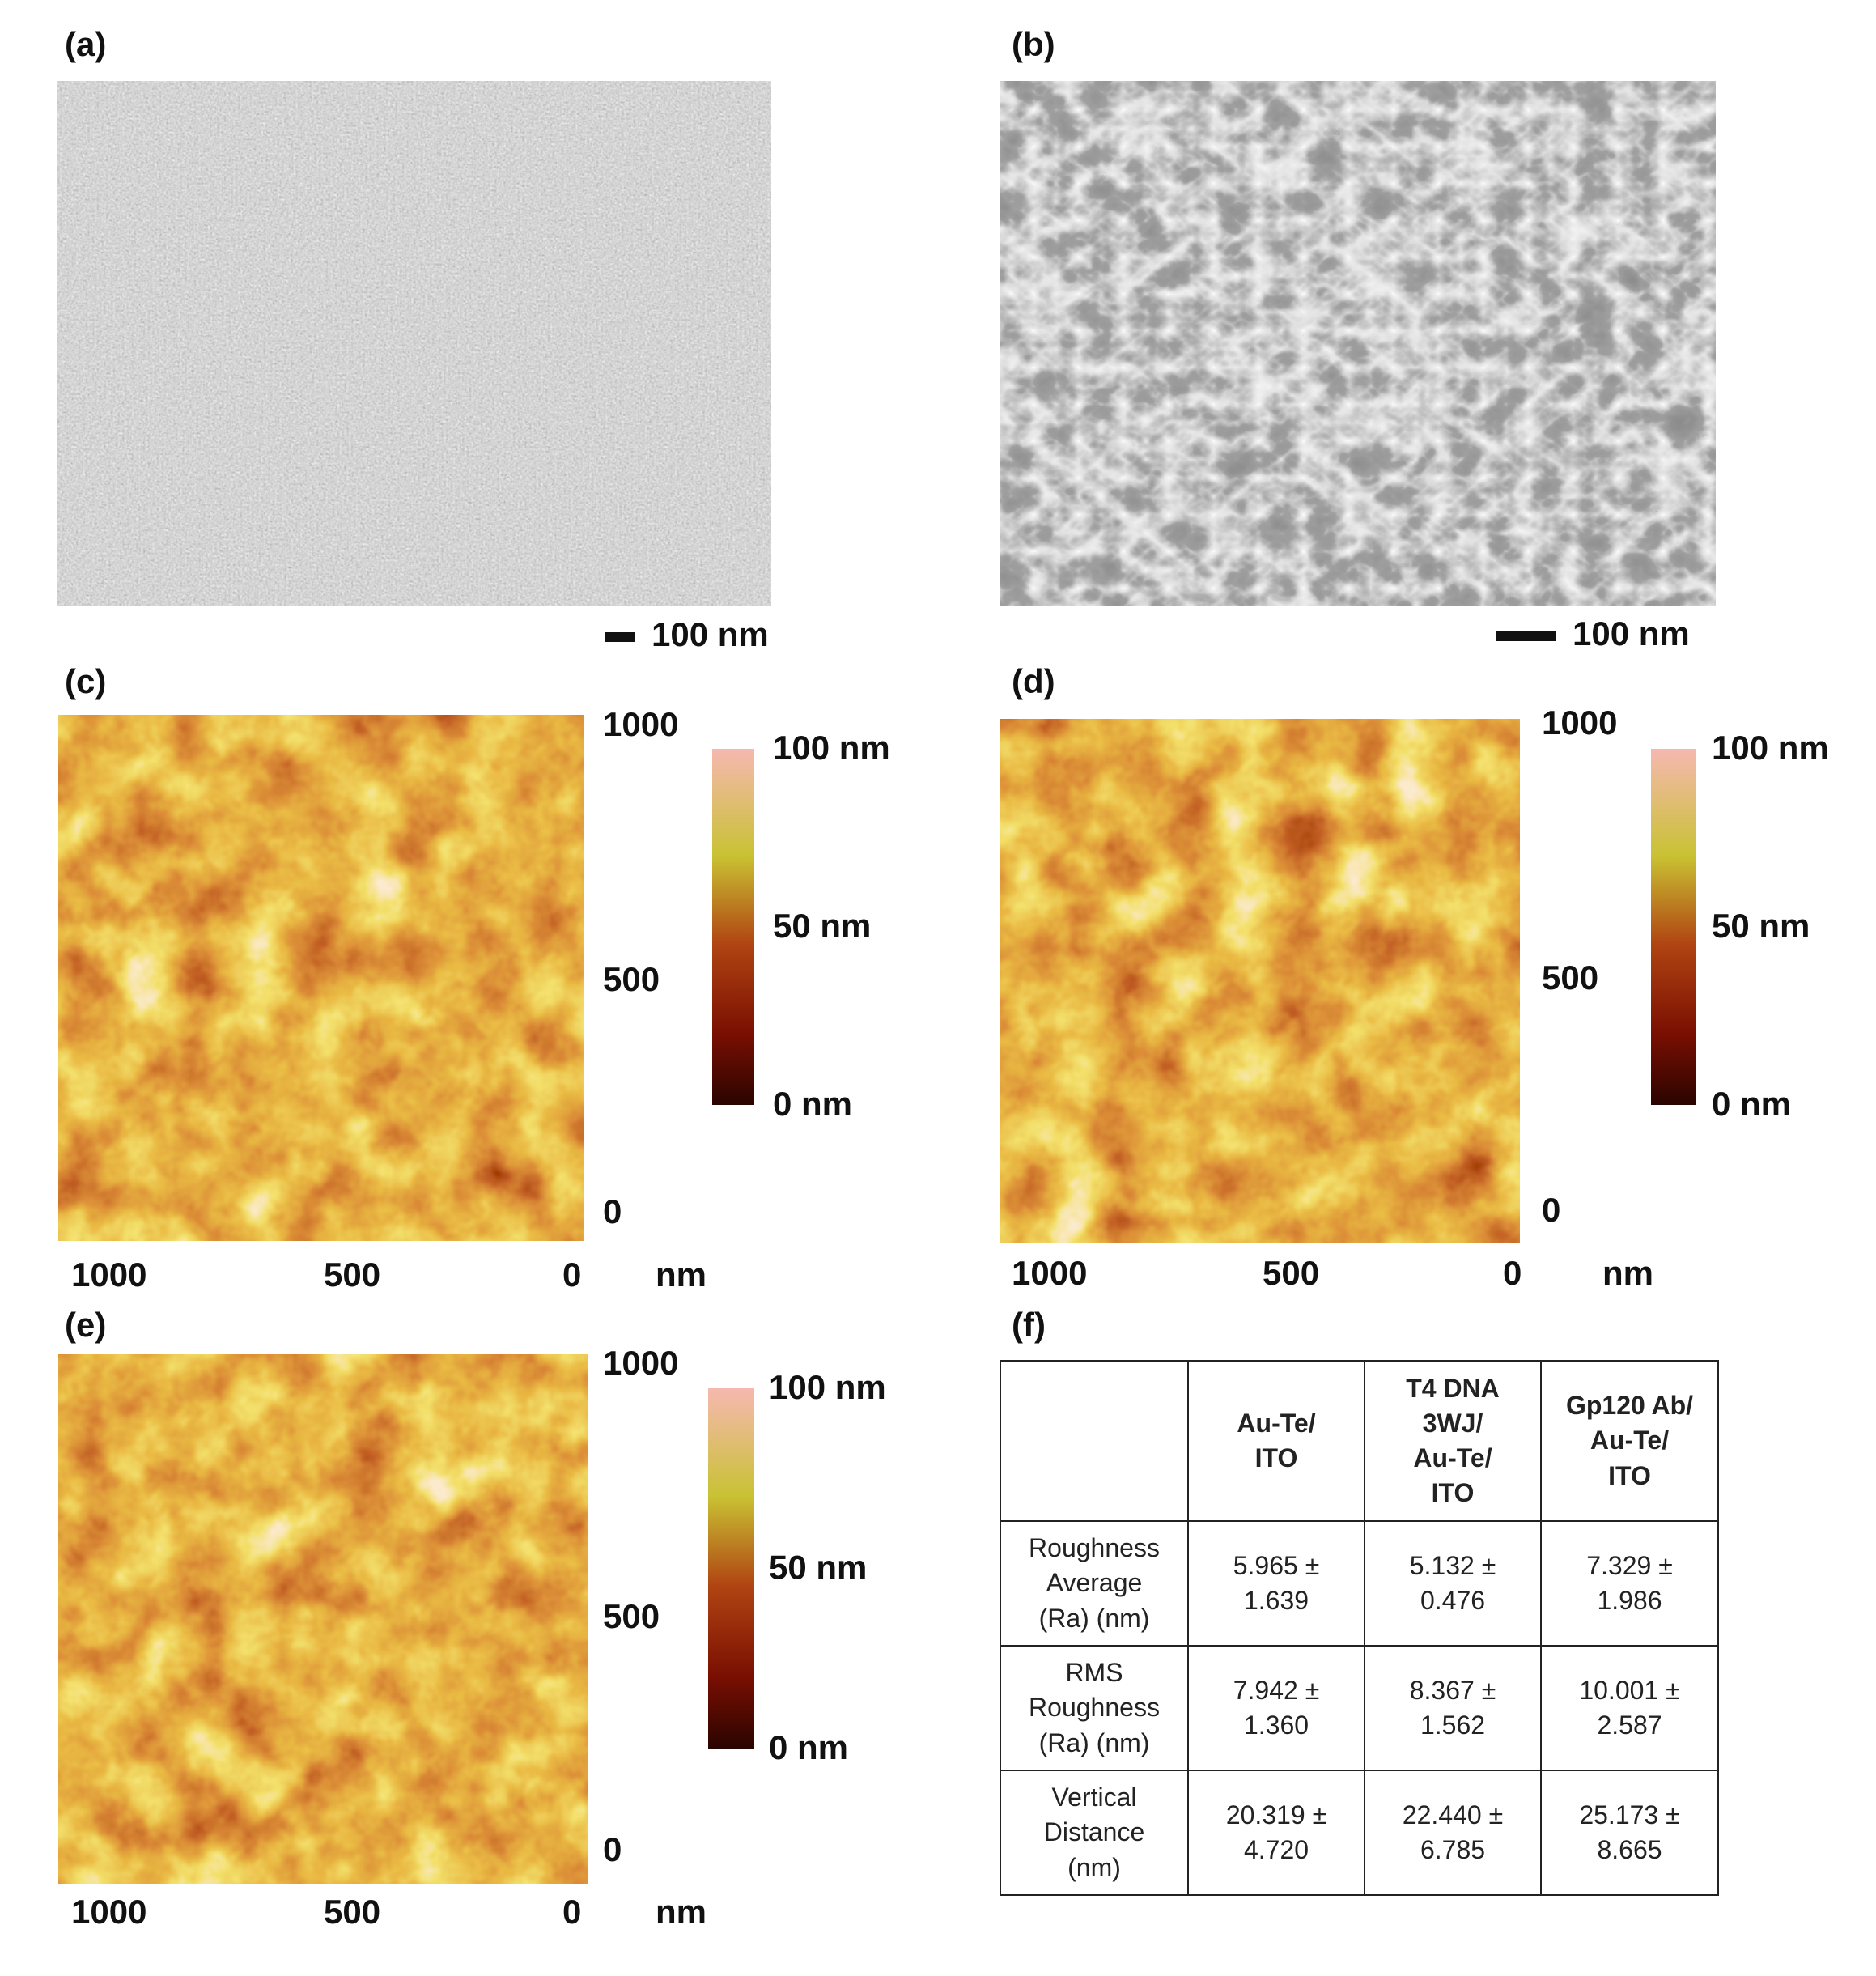  What do you see at coordinates (85, 44) in the screenshot?
I see `panel-label: (a)` at bounding box center [85, 44].